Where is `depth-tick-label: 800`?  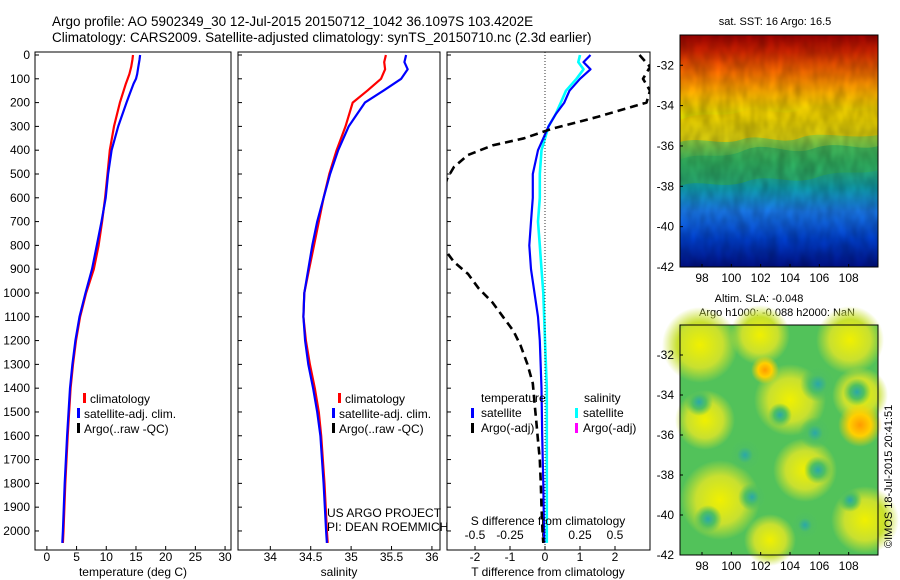
depth-tick-label: 800 is located at coordinates (20, 245).